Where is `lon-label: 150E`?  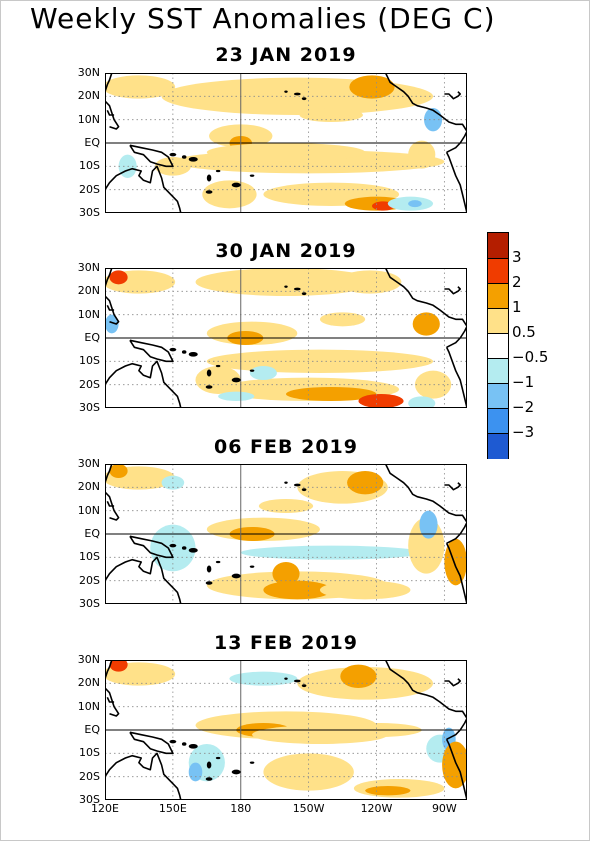
lon-label: 150E is located at coordinates (172, 808).